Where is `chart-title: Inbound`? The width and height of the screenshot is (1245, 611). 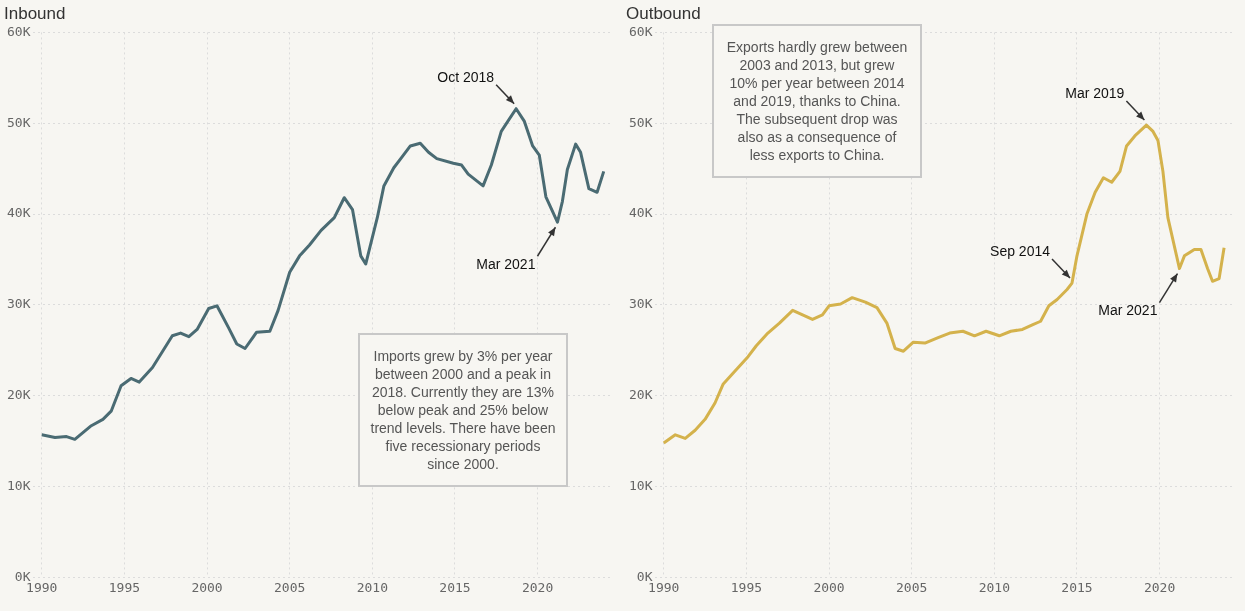 chart-title: Inbound is located at coordinates (35, 13).